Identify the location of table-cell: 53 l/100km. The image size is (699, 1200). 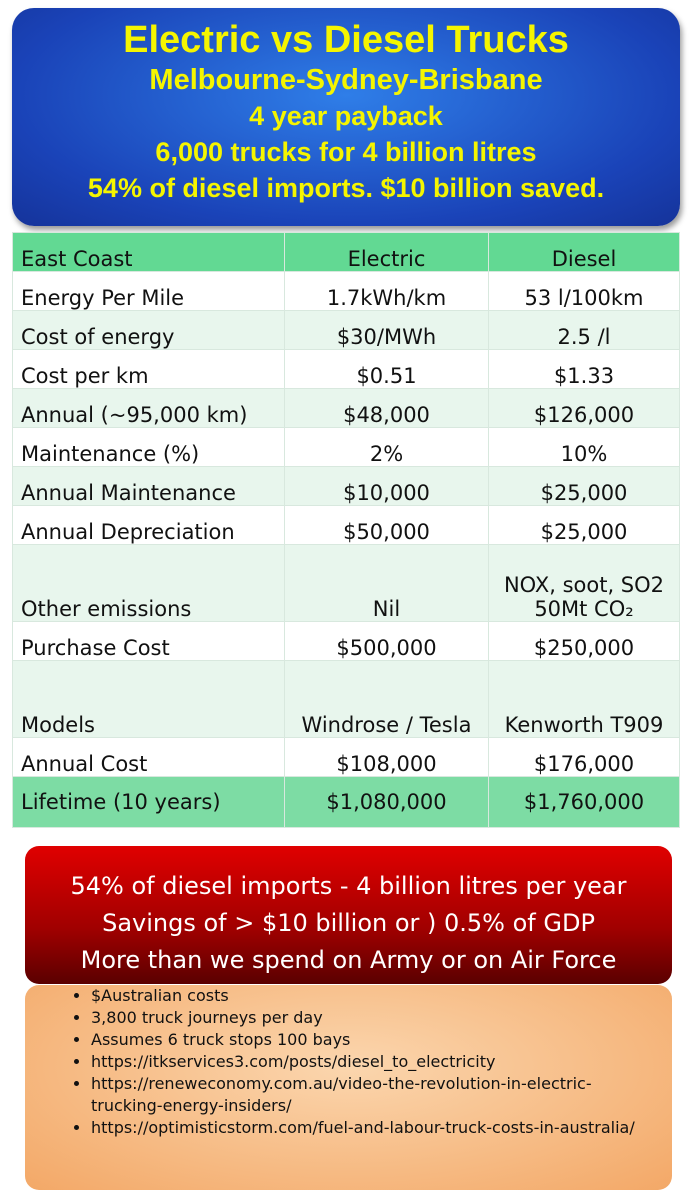
(584, 291).